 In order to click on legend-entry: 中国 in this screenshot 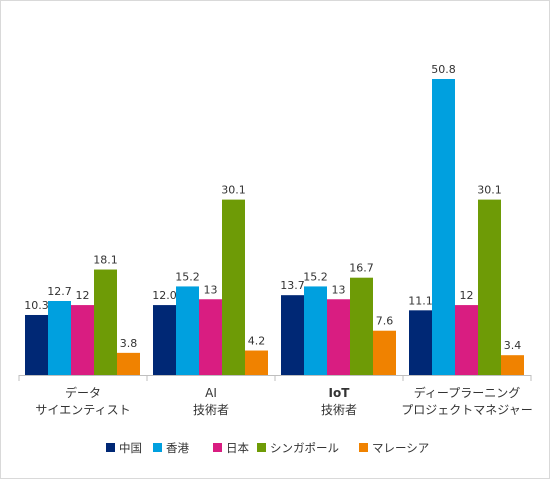, I will do `click(130, 448)`.